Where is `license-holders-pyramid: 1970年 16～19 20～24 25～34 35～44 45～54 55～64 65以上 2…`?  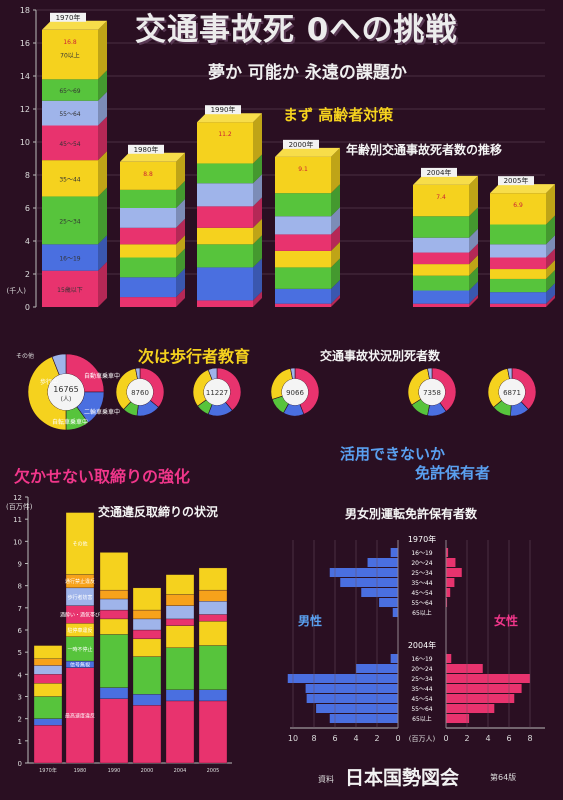 license-holders-pyramid: 1970年 16～19 20～24 25～34 35～44 45～54 55～64 65以上 2… is located at coordinates (416, 638).